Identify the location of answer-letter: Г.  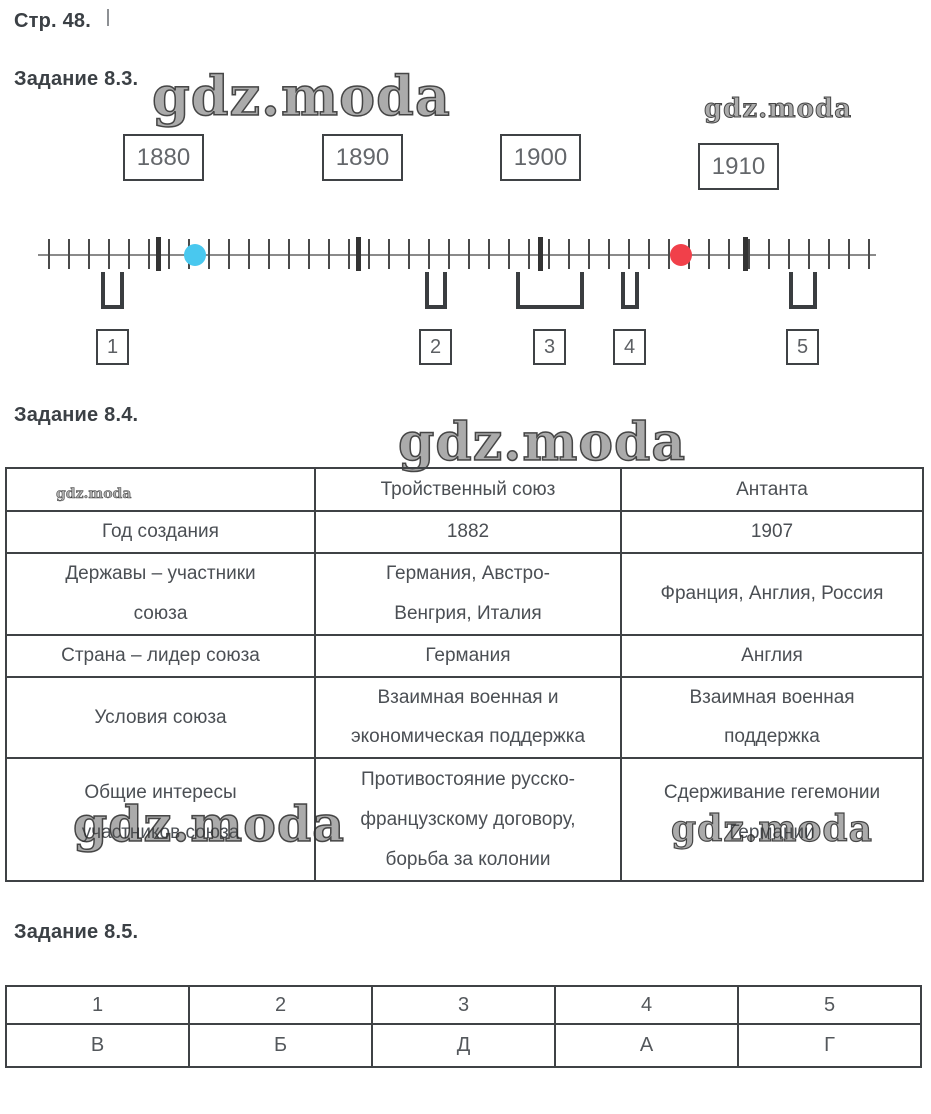
(829, 1045).